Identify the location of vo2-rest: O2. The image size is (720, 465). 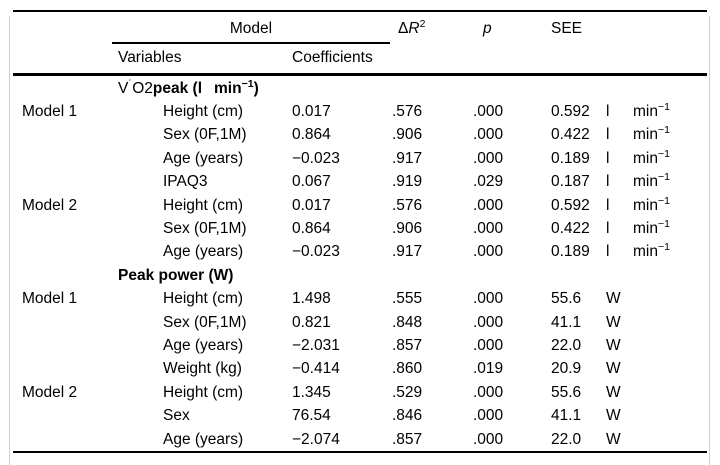
(142, 88).